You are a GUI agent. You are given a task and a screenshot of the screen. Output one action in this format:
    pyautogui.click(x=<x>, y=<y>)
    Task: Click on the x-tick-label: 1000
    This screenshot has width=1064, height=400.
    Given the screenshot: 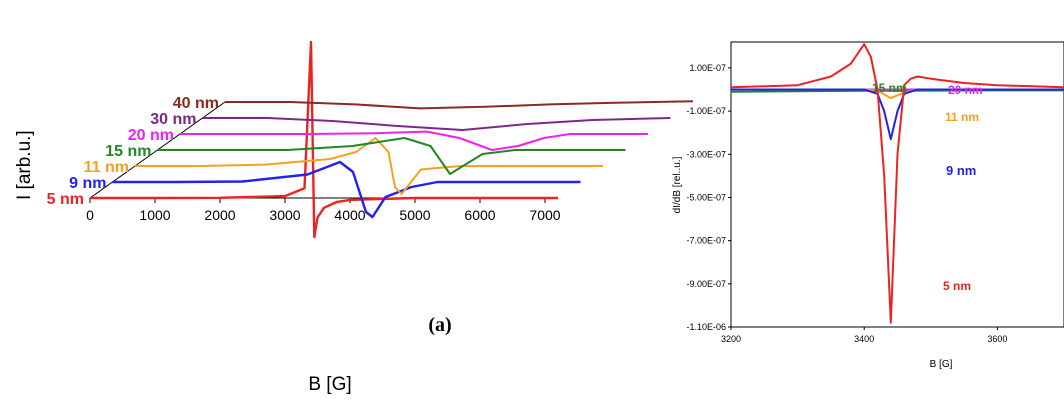 What is the action you would take?
    pyautogui.click(x=154, y=215)
    